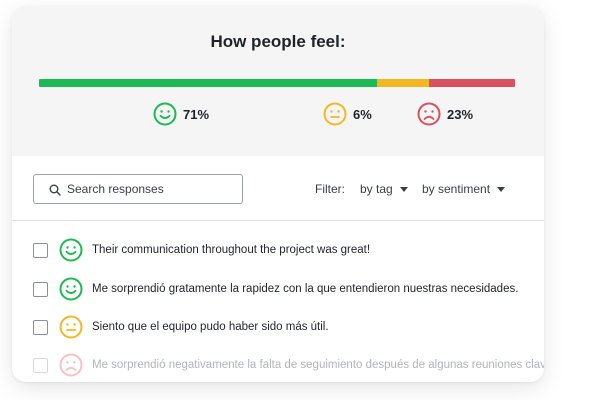 The image size is (604, 400). What do you see at coordinates (278, 220) in the screenshot?
I see `divider` at bounding box center [278, 220].